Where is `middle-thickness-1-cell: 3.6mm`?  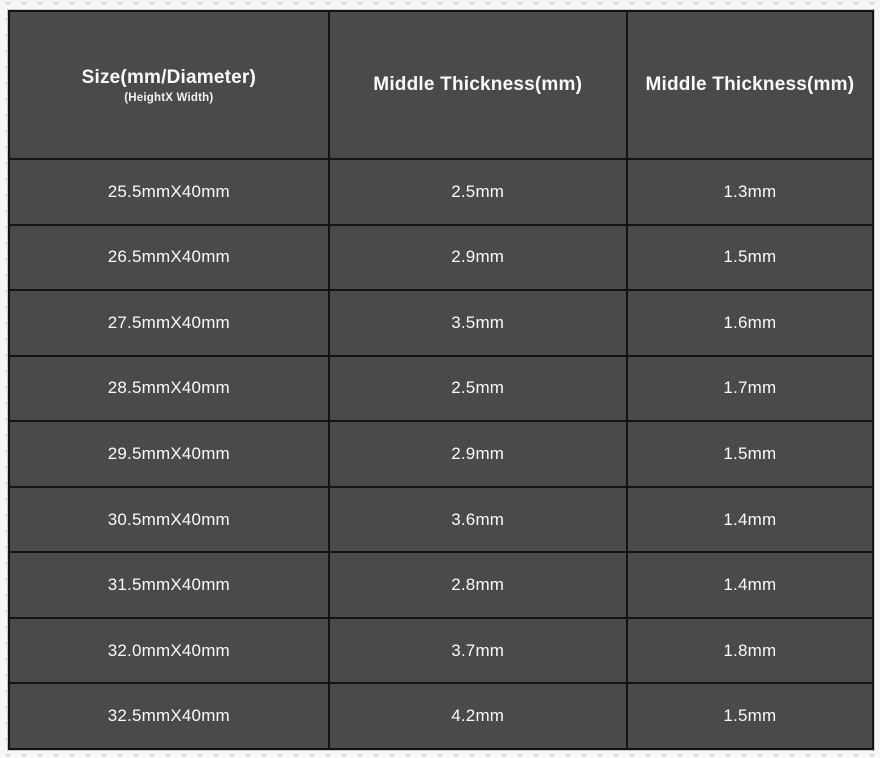
middle-thickness-1-cell: 3.6mm is located at coordinates (477, 519).